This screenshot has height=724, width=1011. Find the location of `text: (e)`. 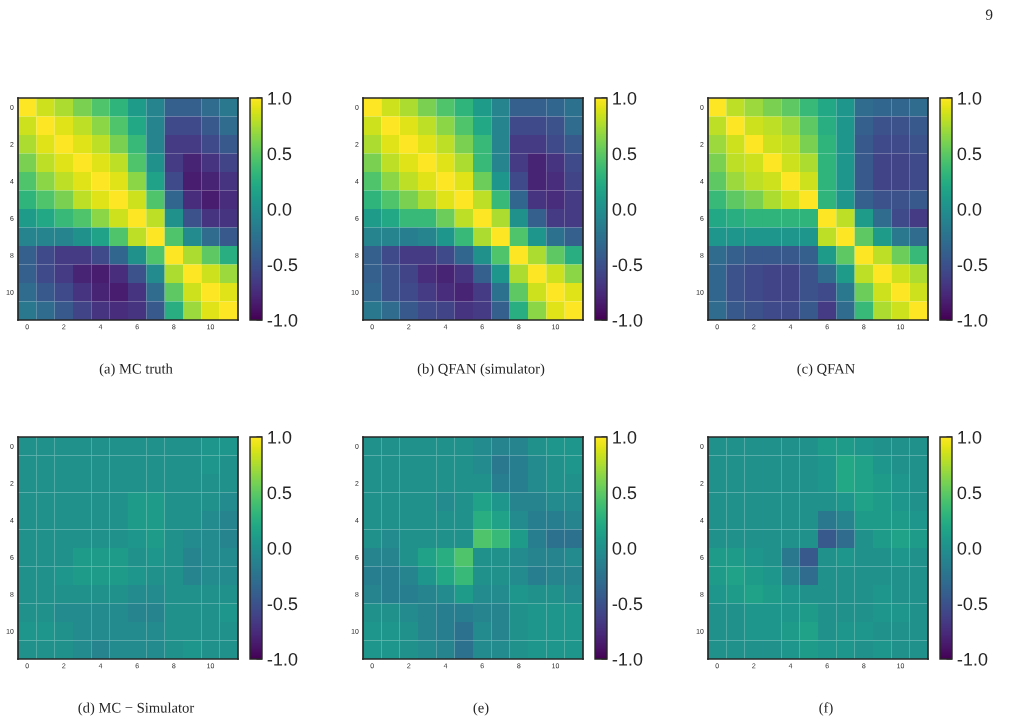

text: (e) is located at coordinates (481, 709).